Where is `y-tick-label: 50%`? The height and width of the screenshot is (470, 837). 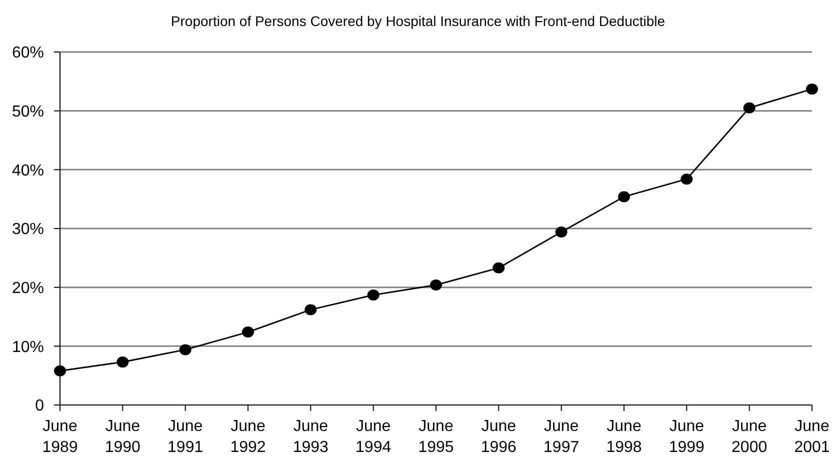 y-tick-label: 50% is located at coordinates (28, 111).